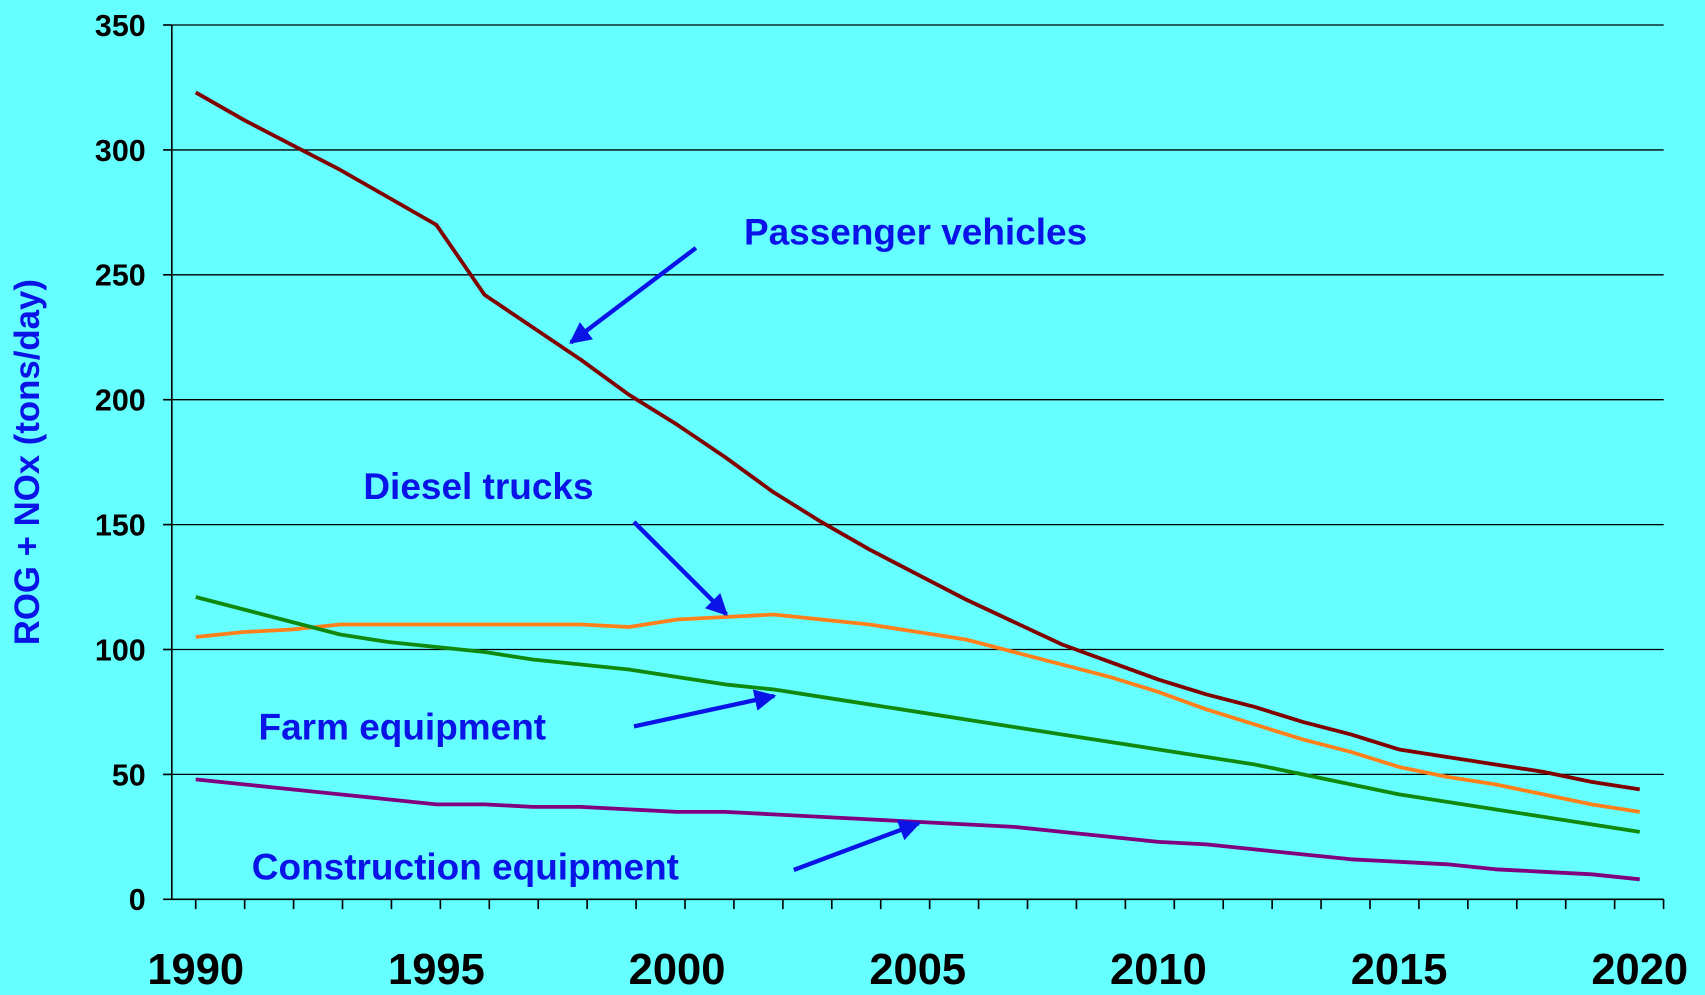 The height and width of the screenshot is (995, 1705). I want to click on x-tick-label: 1995, so click(436, 970).